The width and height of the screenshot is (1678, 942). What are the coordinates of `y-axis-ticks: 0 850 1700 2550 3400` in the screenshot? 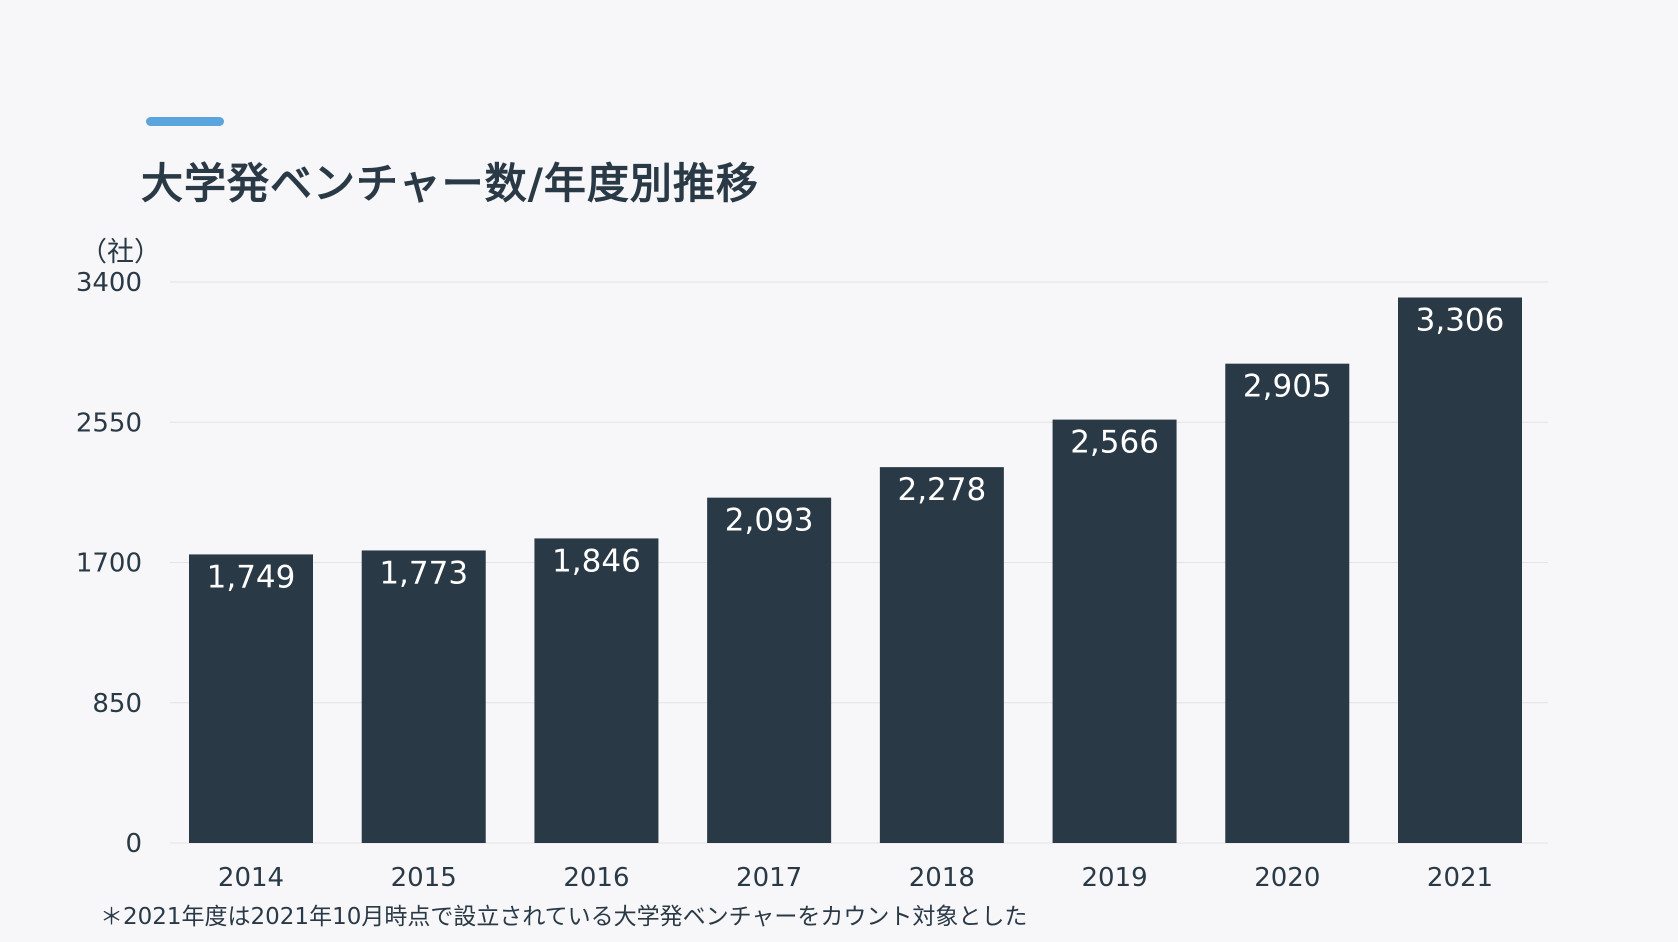 It's located at (109, 563).